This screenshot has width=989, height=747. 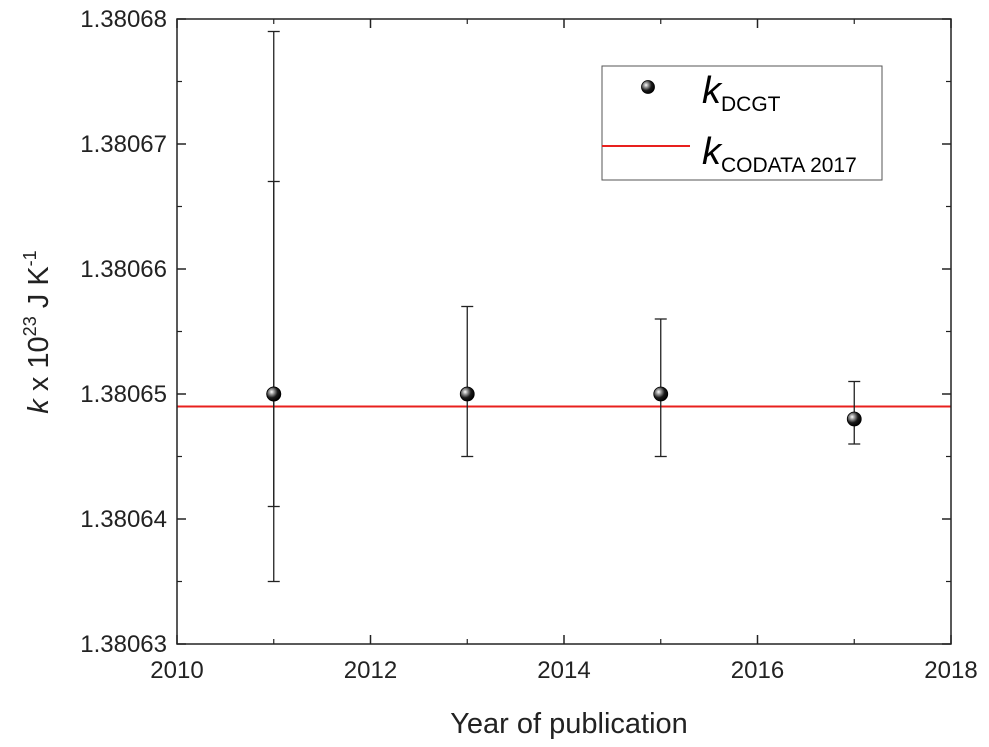 I want to click on x-tick-label: 2016, so click(x=757, y=670).